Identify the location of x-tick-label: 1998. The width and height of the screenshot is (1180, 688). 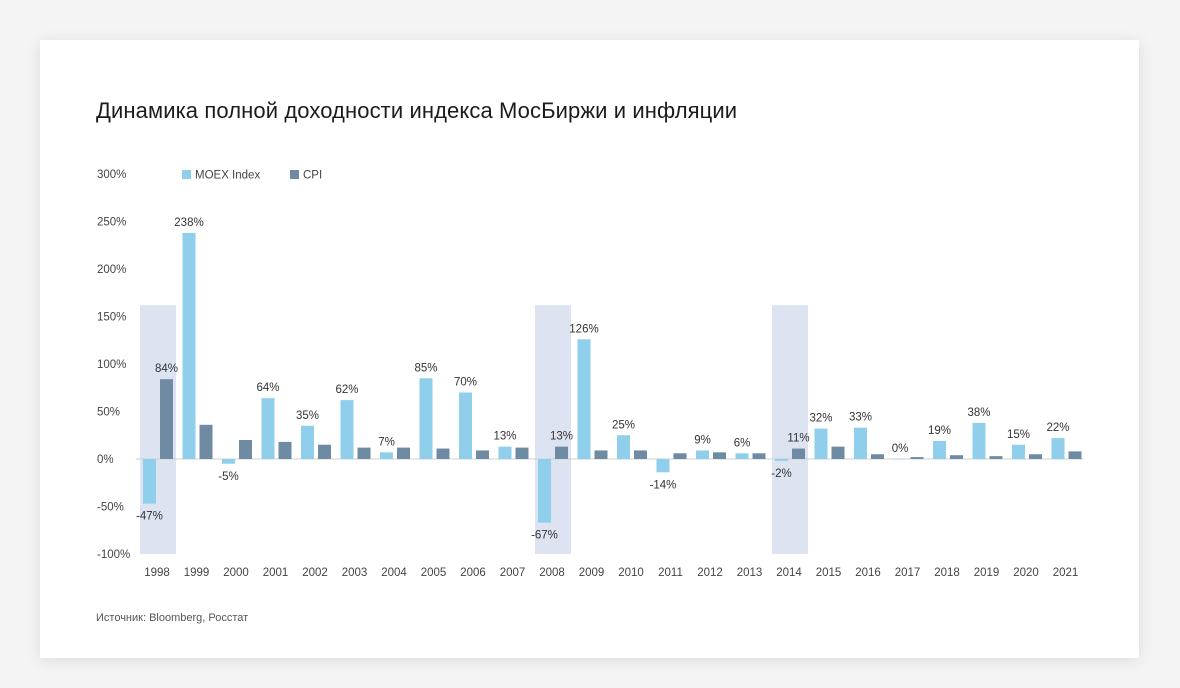
(157, 573).